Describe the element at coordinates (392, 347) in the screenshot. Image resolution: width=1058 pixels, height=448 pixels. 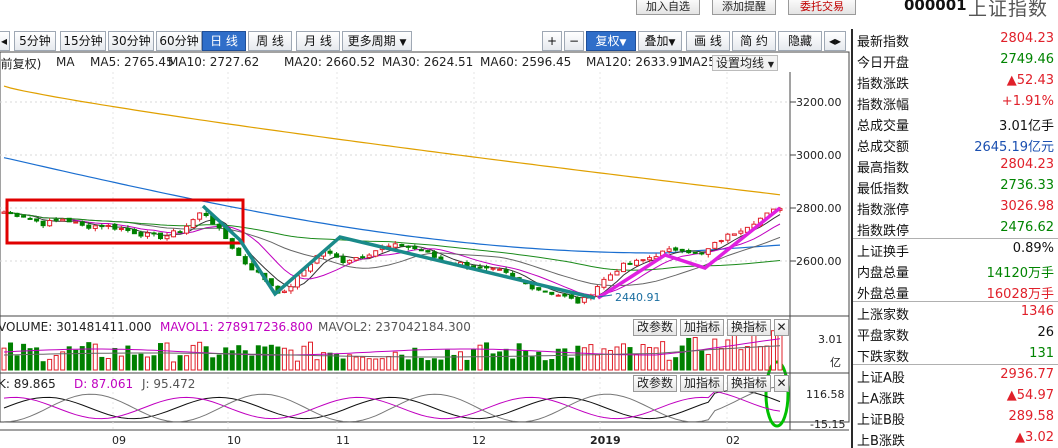
I see `mavol1-line` at that location.